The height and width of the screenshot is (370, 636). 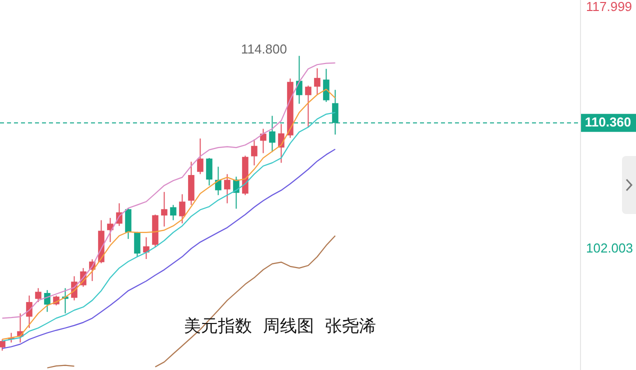 What do you see at coordinates (608, 122) in the screenshot?
I see `ref-line-label: 110.360` at bounding box center [608, 122].